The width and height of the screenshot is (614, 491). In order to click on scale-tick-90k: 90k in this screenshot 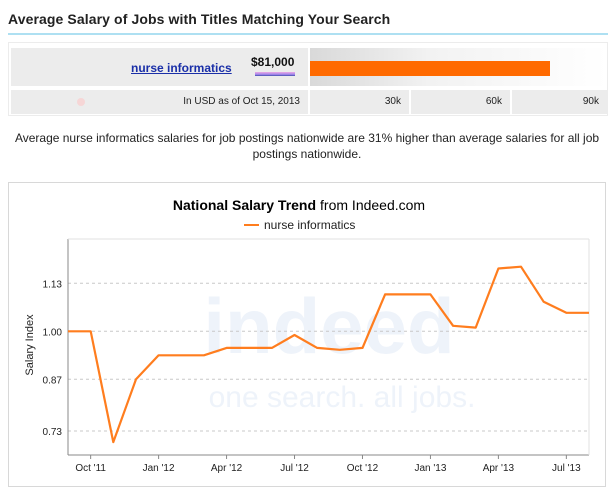, I will do `click(590, 101)`.